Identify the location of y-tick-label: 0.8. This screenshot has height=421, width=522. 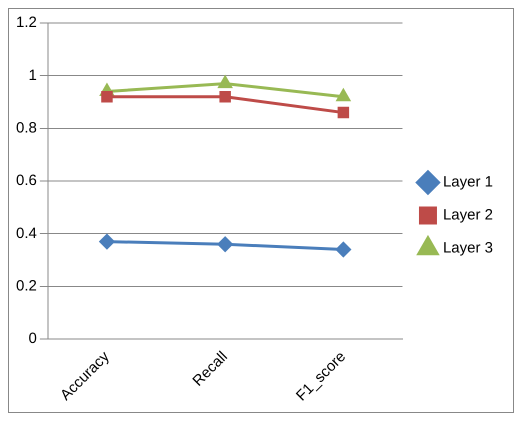
(26, 127).